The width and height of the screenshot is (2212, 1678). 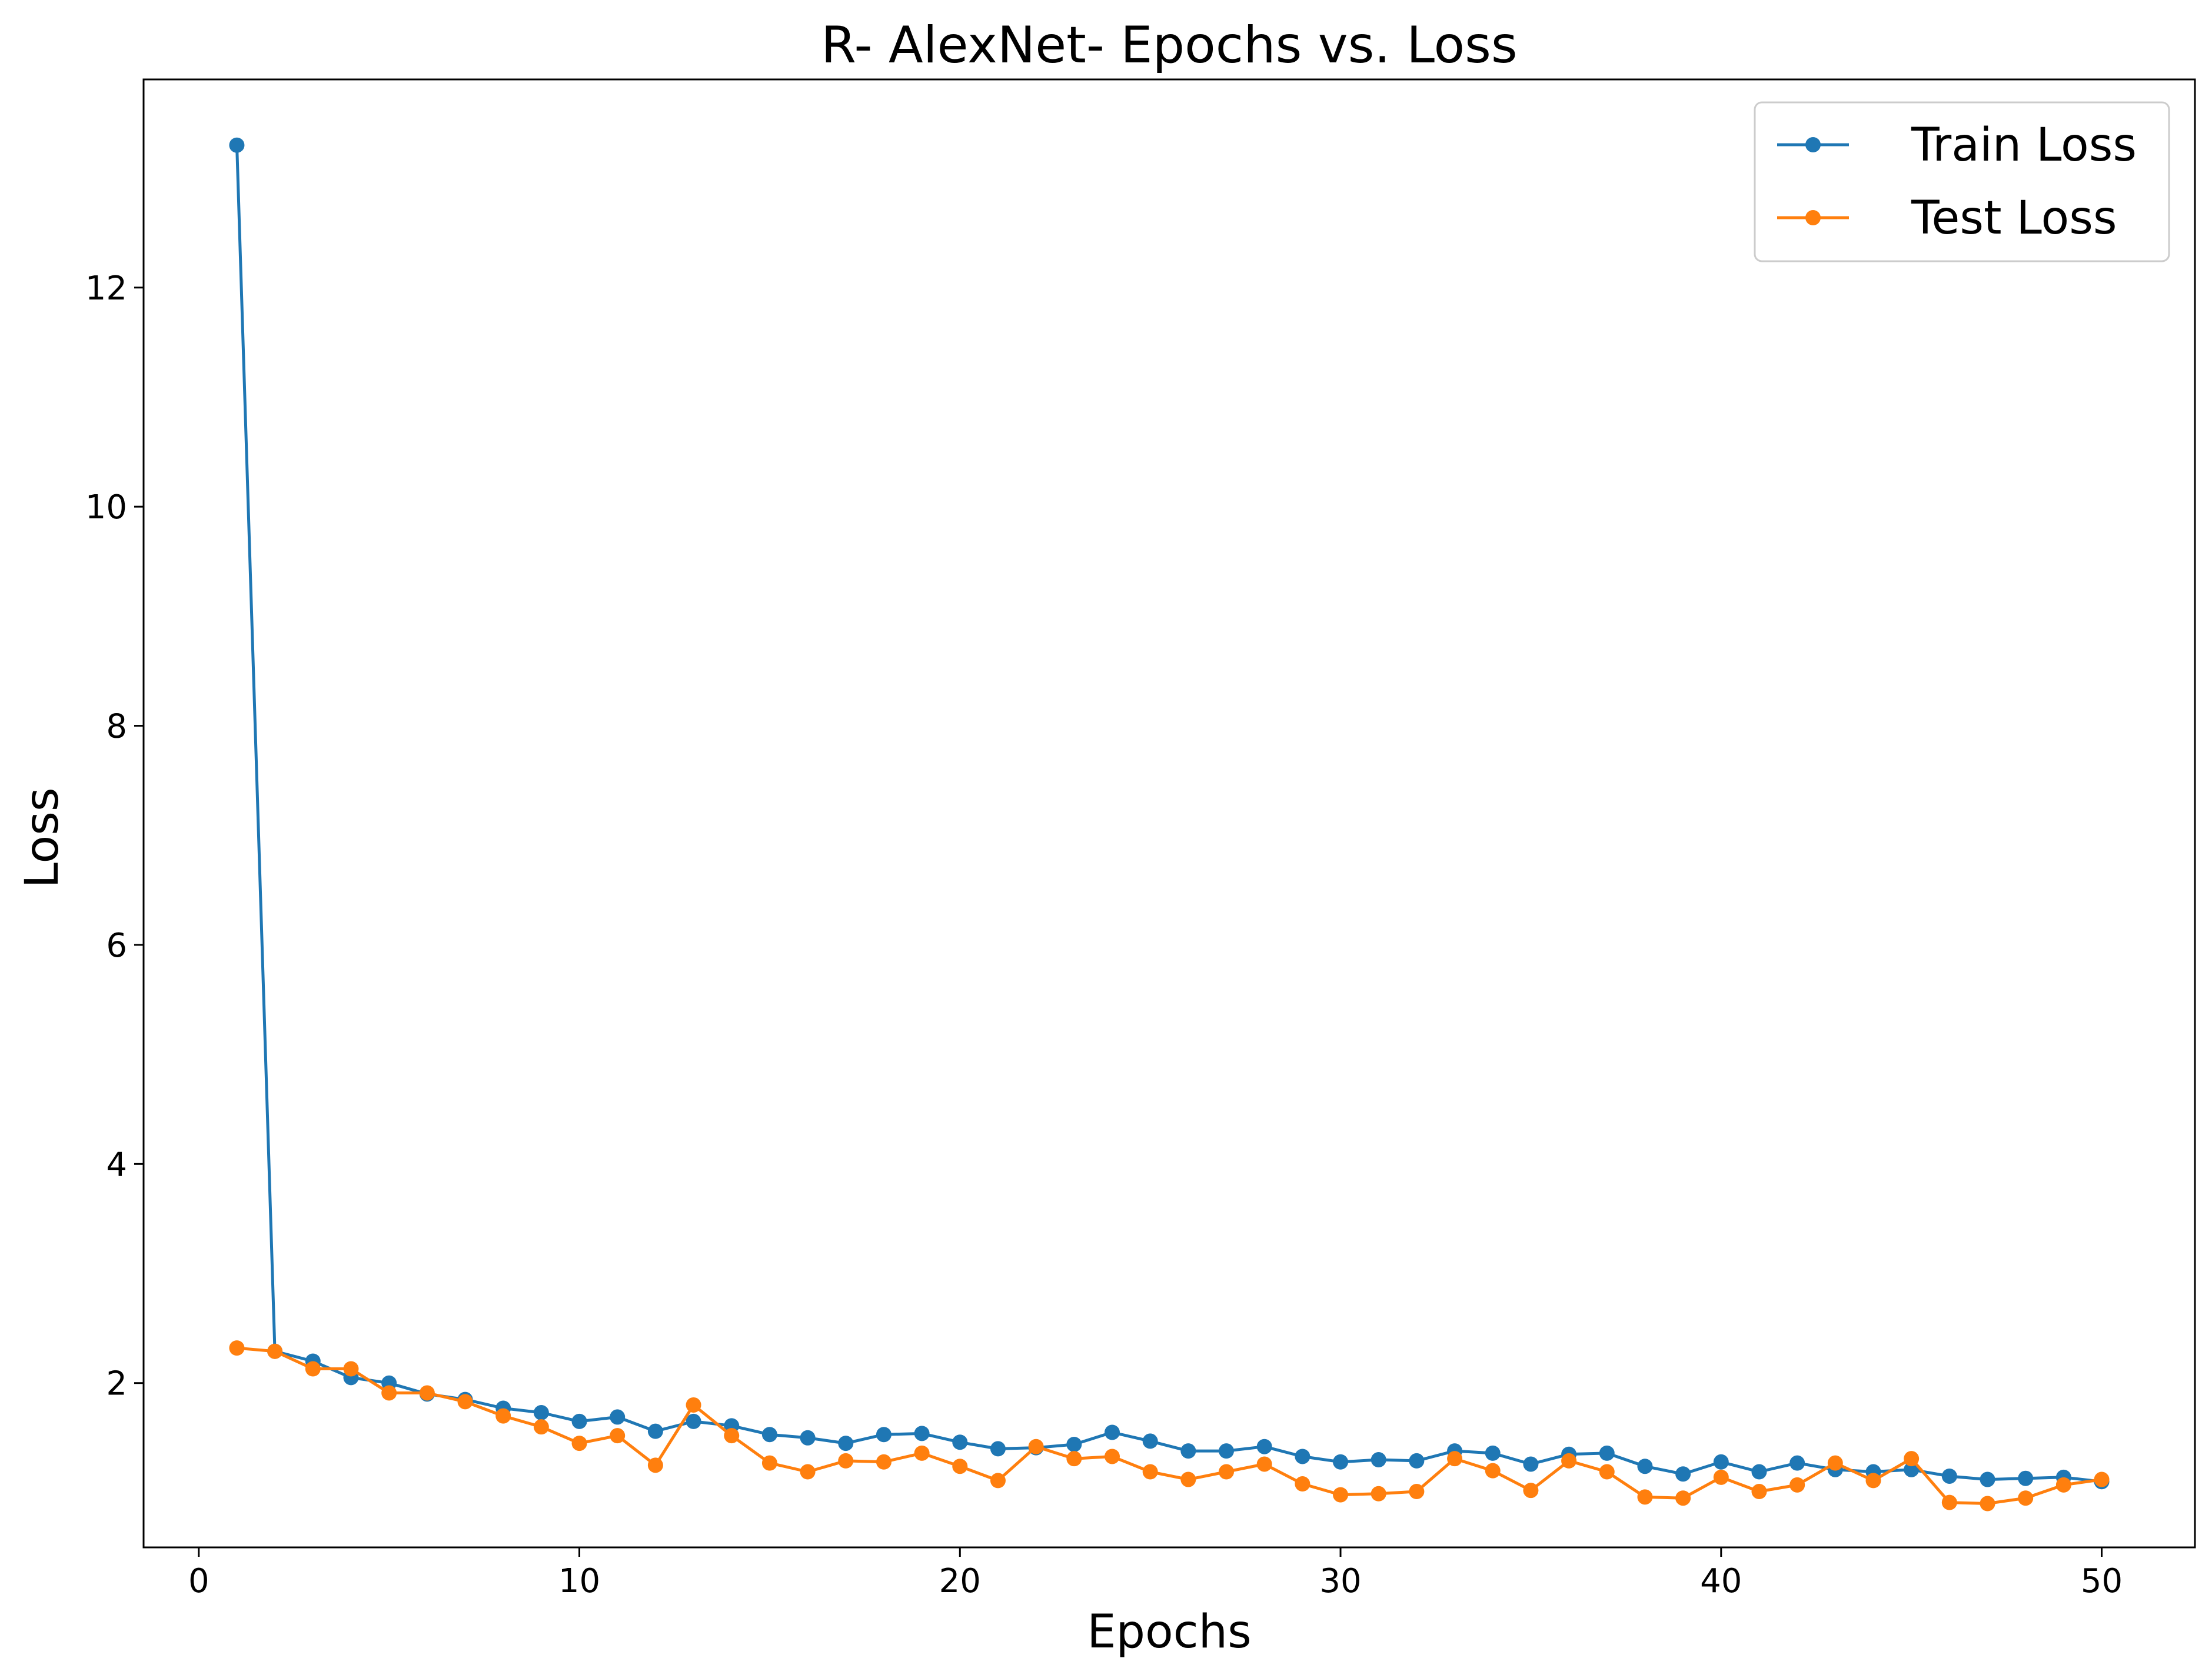 I want to click on y-tick-label: 8, so click(x=116, y=727).